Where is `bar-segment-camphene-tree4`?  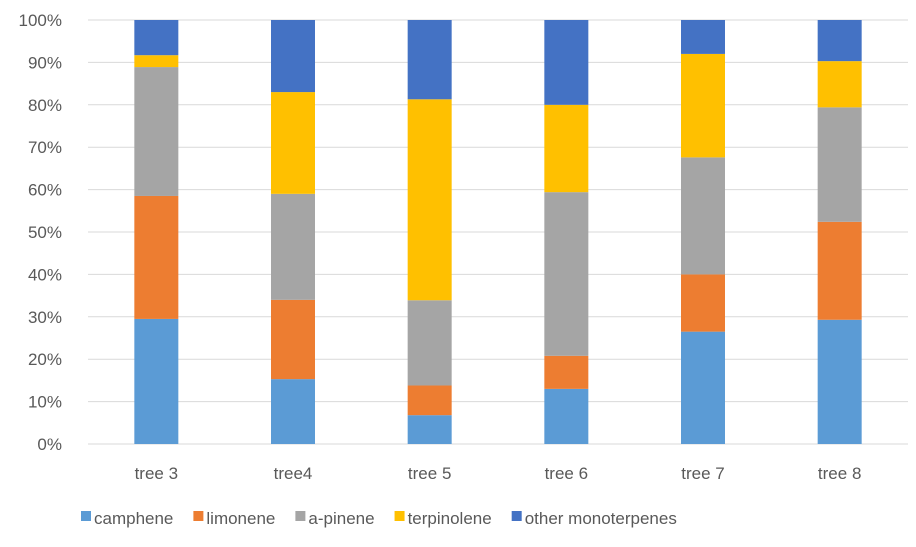 bar-segment-camphene-tree4 is located at coordinates (293, 411).